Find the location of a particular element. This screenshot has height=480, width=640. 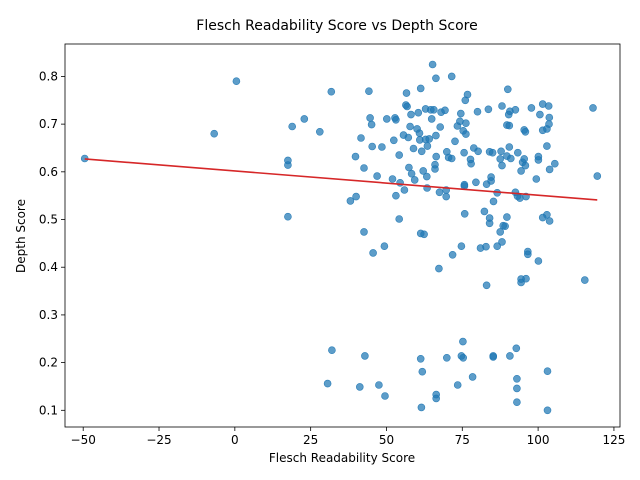

y-tick-label: 0.6 is located at coordinates (48, 172).